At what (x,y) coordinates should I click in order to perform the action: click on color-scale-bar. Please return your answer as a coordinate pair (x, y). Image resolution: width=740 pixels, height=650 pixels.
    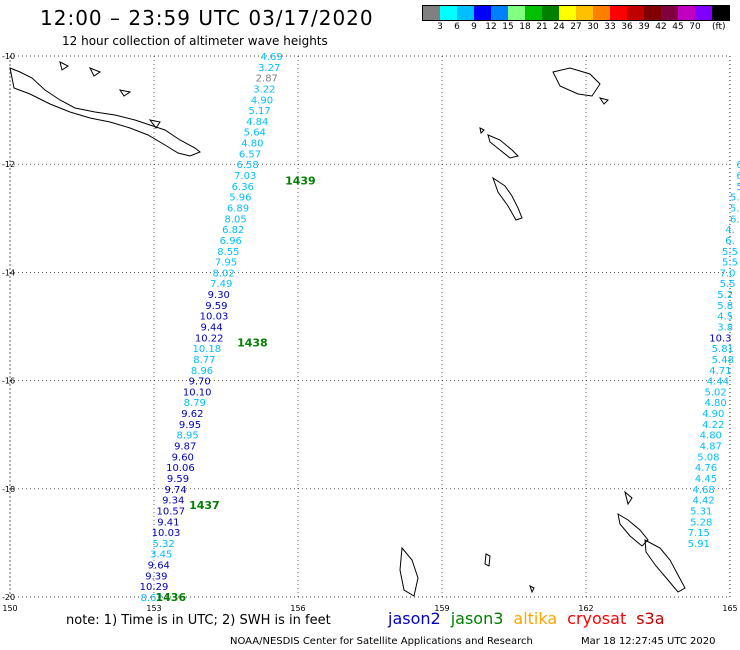
    Looking at the image, I should click on (576, 13).